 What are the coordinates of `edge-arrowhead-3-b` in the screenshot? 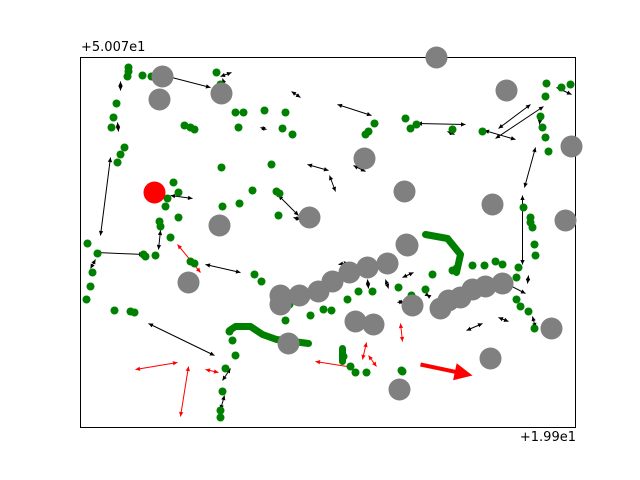 It's located at (118, 129).